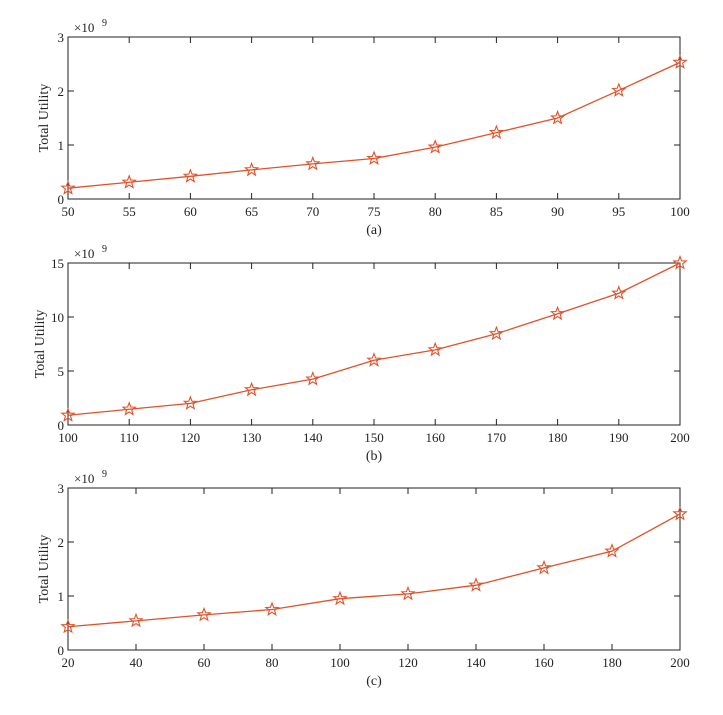  Describe the element at coordinates (136, 662) in the screenshot. I see `x-tick-label: 40` at that location.